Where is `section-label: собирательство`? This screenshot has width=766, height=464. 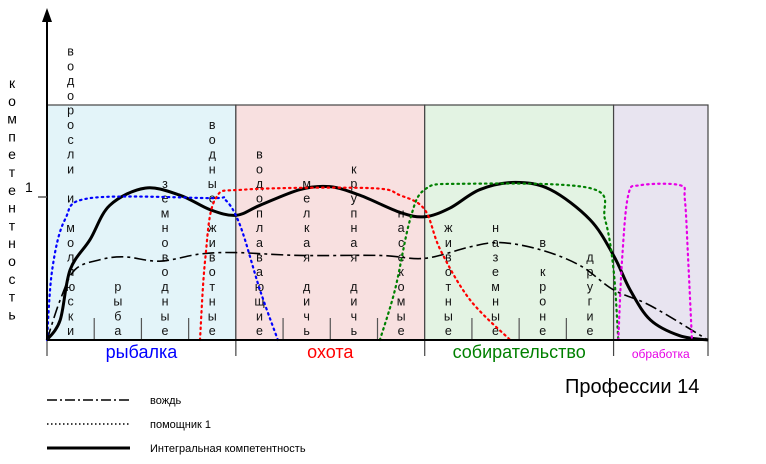
section-label: собирательство is located at coordinates (519, 352).